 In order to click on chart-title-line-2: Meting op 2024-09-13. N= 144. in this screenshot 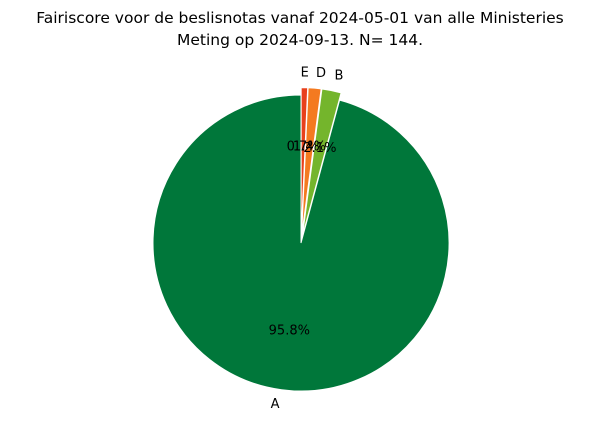, I will do `click(300, 40)`.